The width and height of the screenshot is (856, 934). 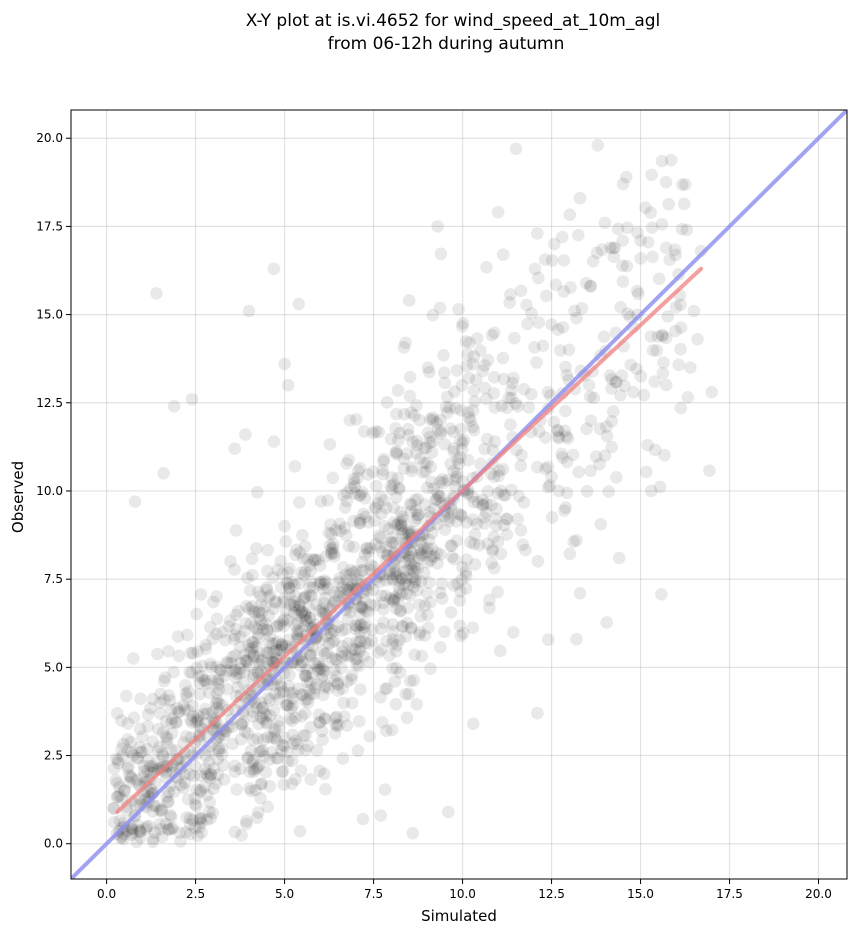 What do you see at coordinates (284, 894) in the screenshot?
I see `x-tick-label: 5.0` at bounding box center [284, 894].